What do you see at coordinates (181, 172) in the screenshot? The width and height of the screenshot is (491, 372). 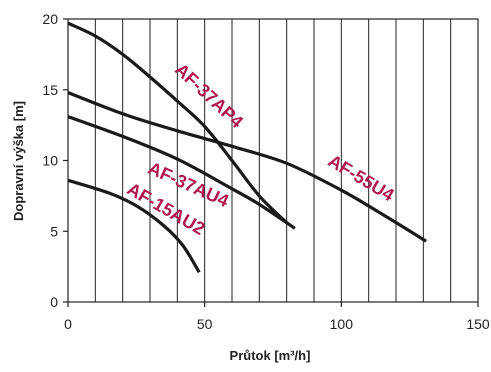 I see `series-line-af-37au4` at bounding box center [181, 172].